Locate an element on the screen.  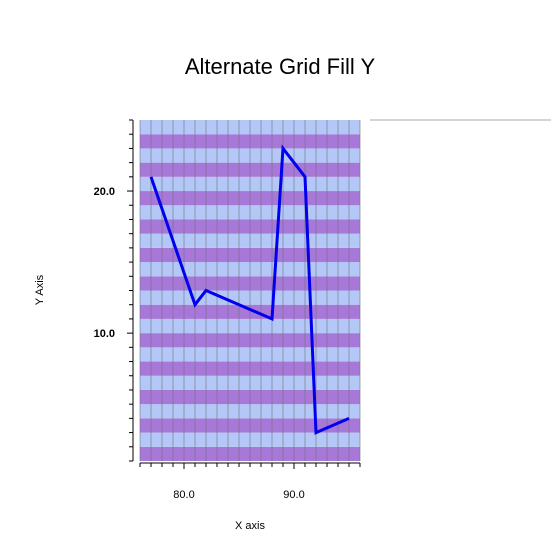
x-tick-label: 90.0 is located at coordinates (293, 495).